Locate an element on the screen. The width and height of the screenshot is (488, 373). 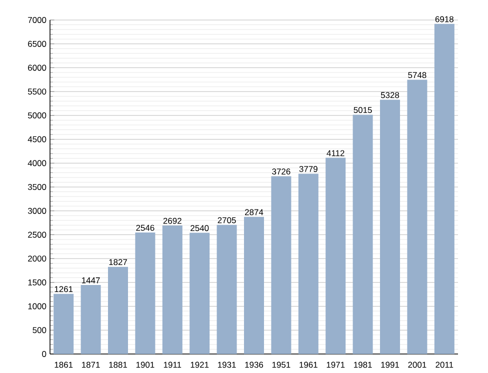
y-tick-label: 6500 is located at coordinates (37, 43).